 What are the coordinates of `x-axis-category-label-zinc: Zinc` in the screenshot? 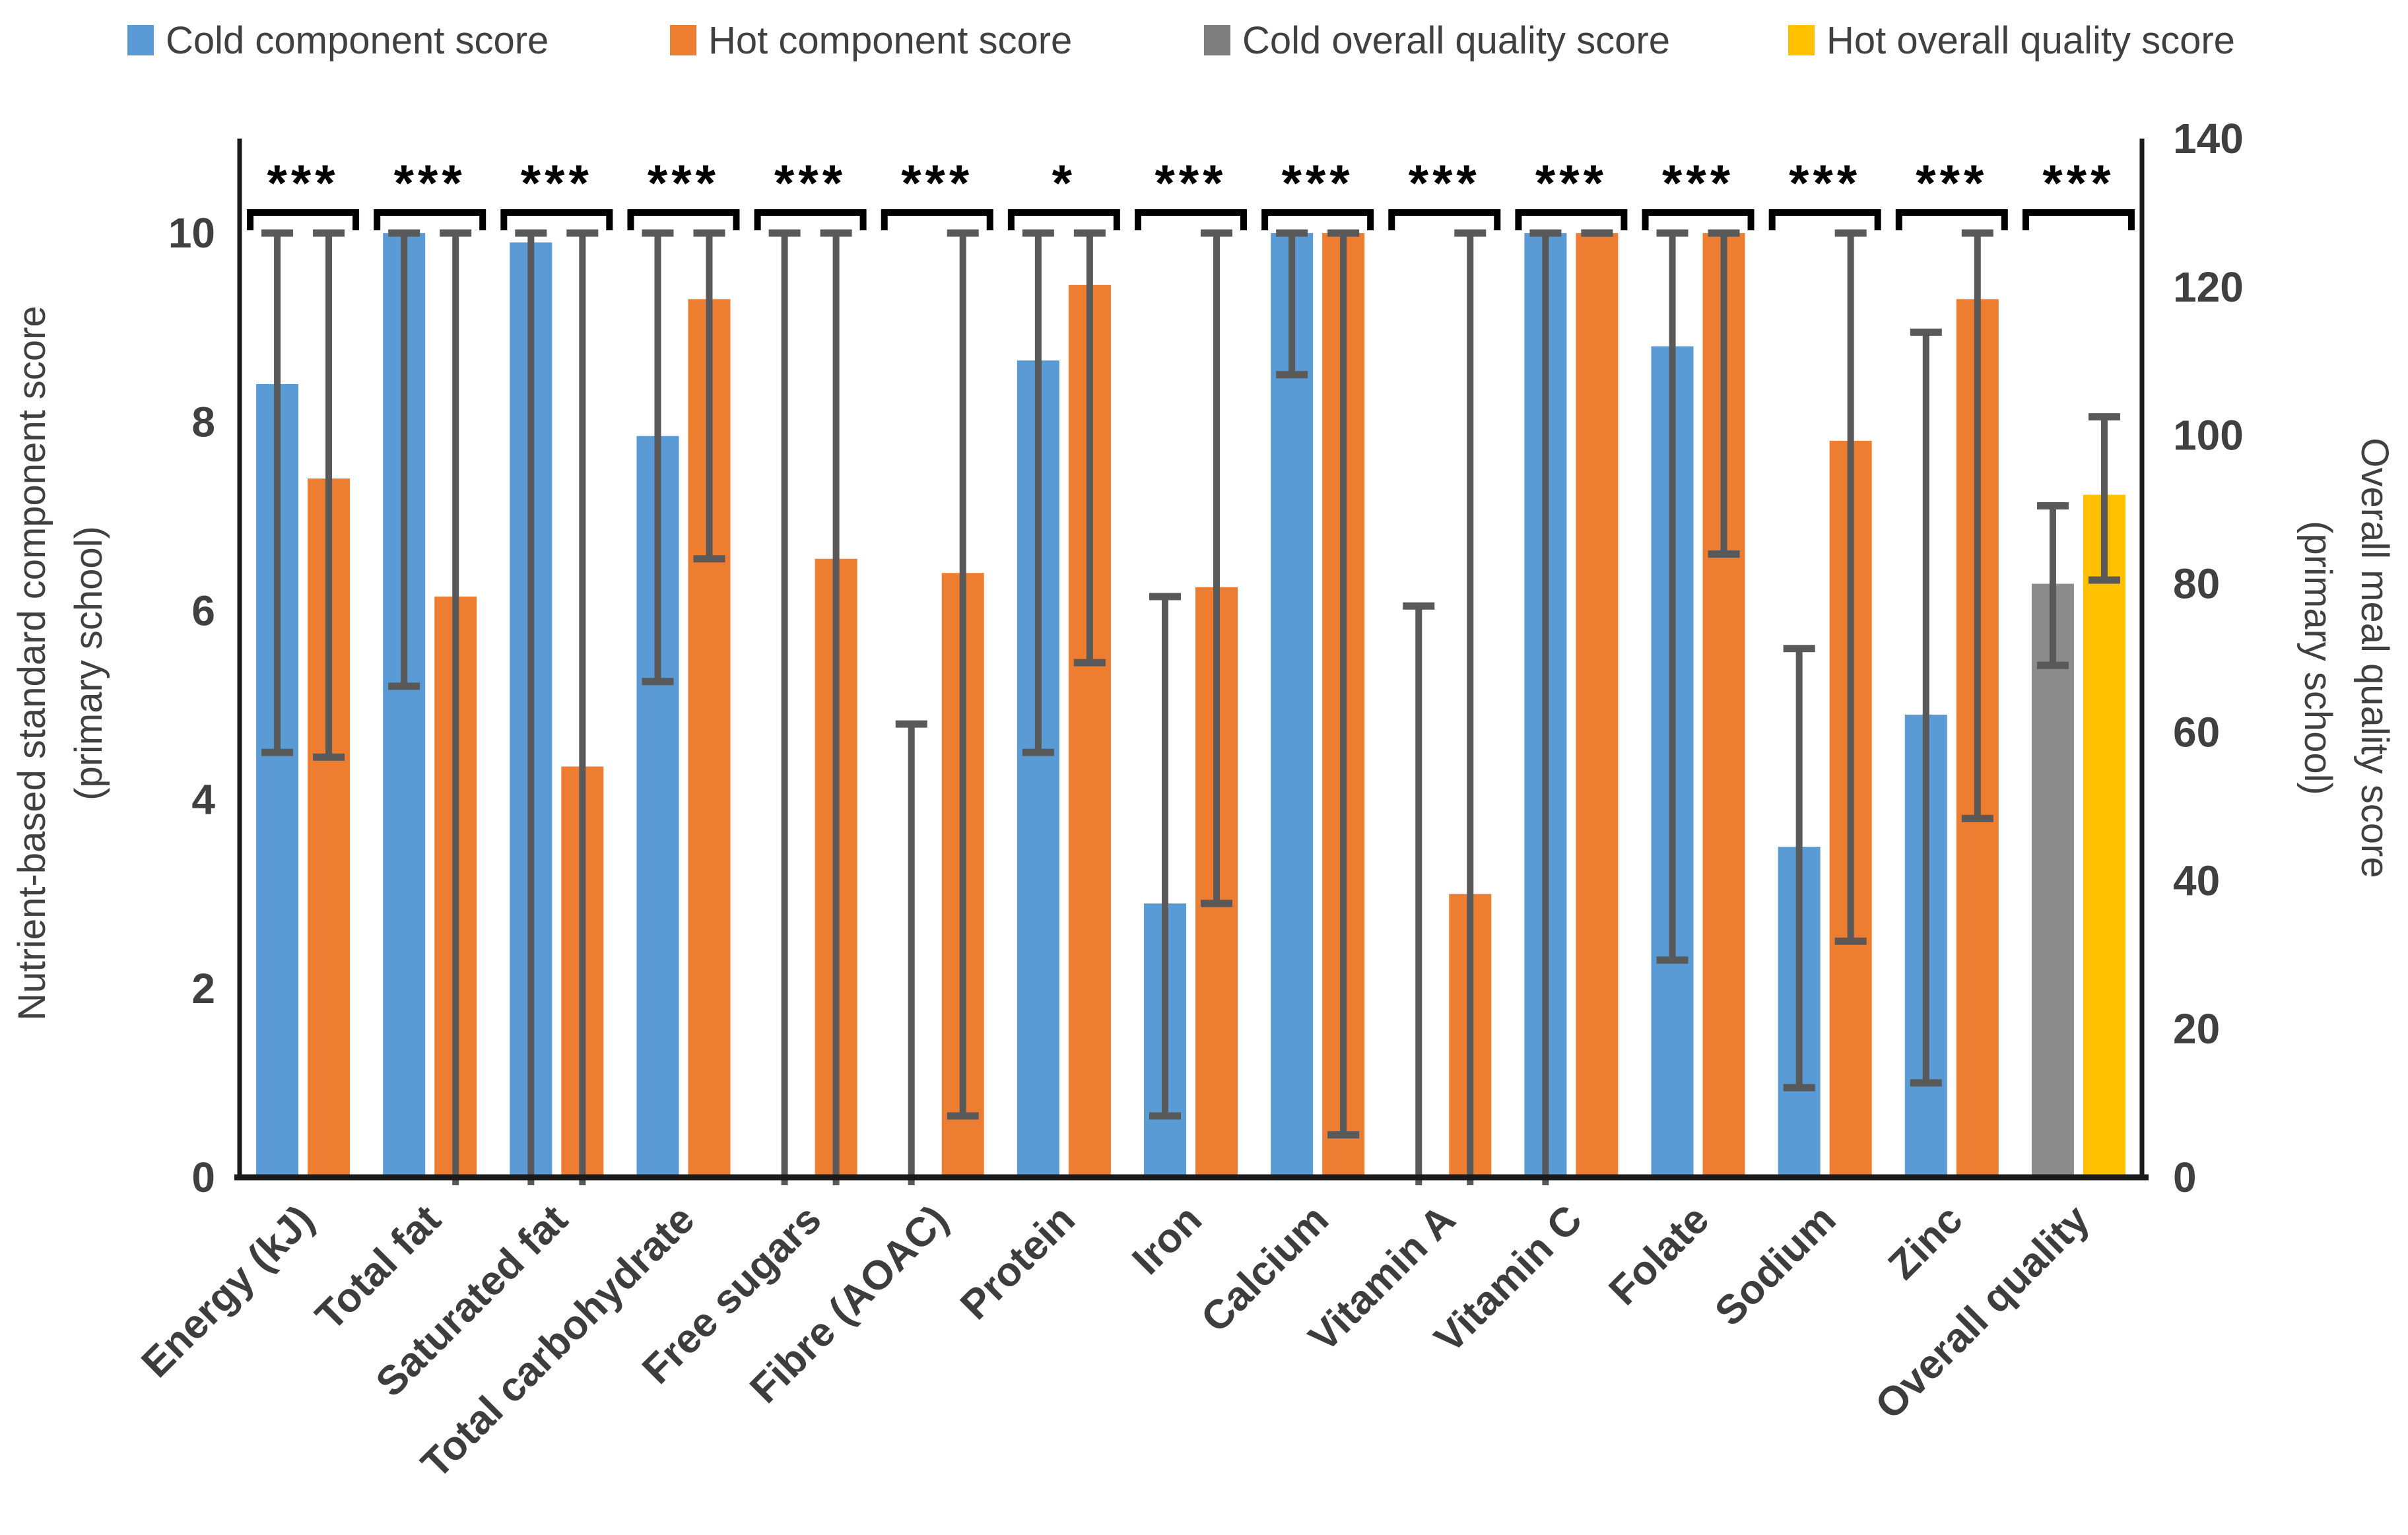 It's located at (1926, 1242).